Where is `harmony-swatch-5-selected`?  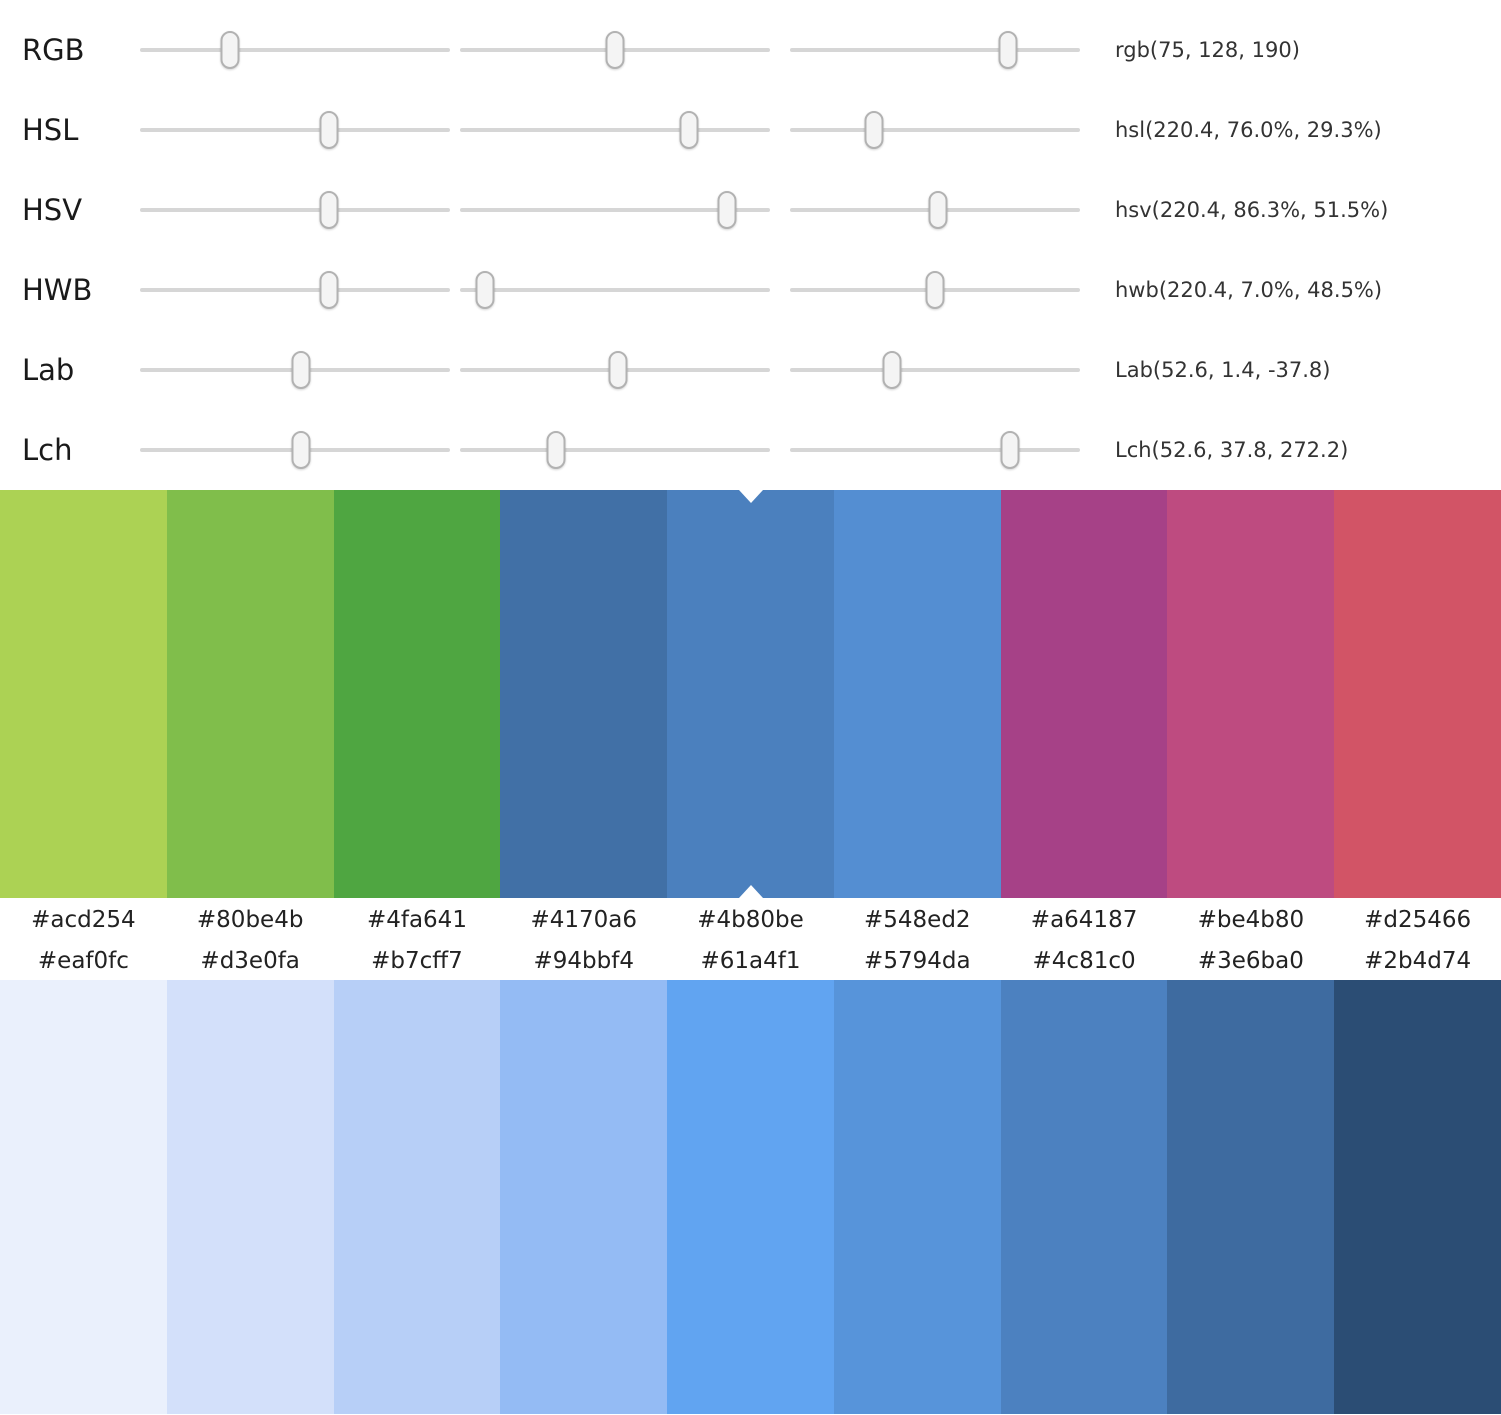 harmony-swatch-5-selected is located at coordinates (750, 694).